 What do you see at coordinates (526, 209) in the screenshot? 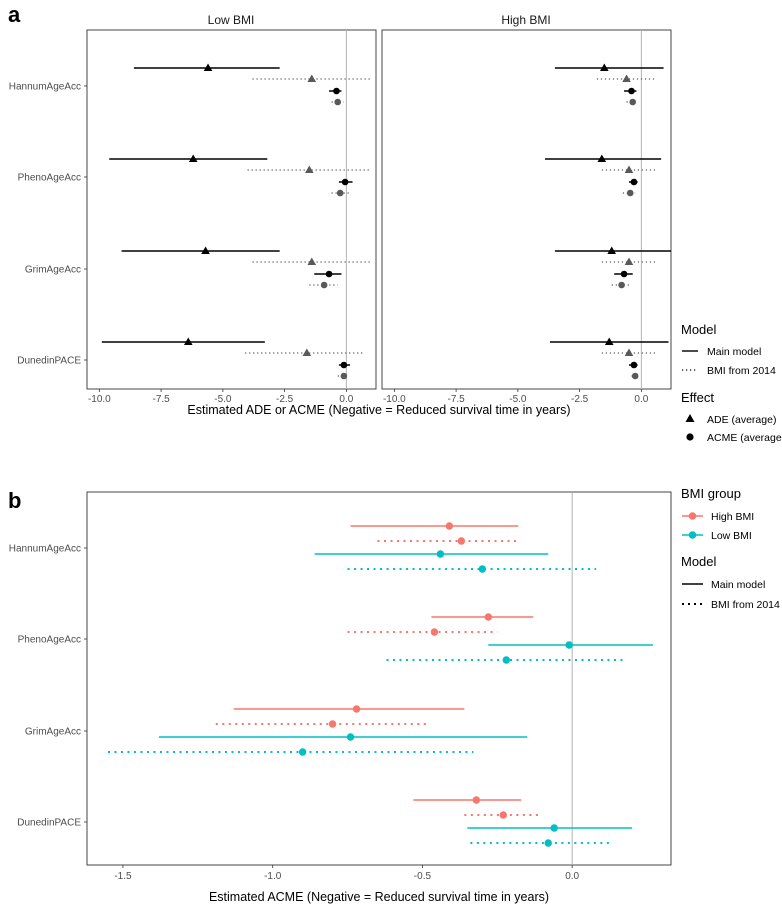
I see `plot-frame-high-bmi` at bounding box center [526, 209].